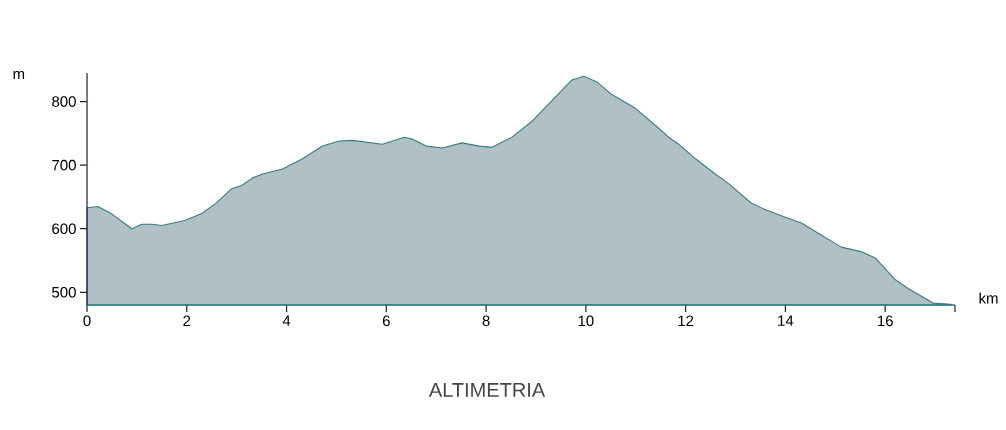 This screenshot has width=1006, height=430. Describe the element at coordinates (286, 320) in the screenshot. I see `x-tick-label: 4` at that location.